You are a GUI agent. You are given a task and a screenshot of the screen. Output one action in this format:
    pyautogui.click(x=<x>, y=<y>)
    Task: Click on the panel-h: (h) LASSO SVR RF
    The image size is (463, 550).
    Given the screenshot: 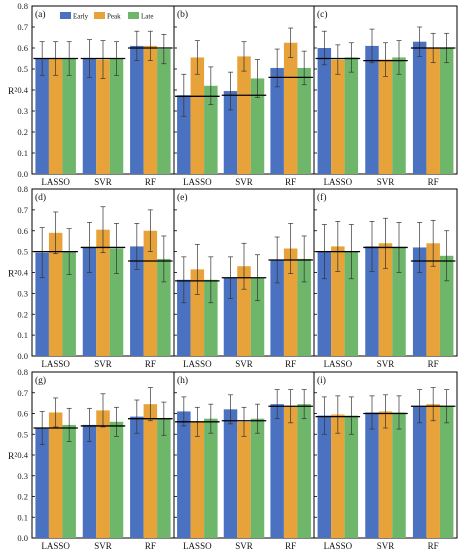 What is the action you would take?
    pyautogui.click(x=244, y=460)
    